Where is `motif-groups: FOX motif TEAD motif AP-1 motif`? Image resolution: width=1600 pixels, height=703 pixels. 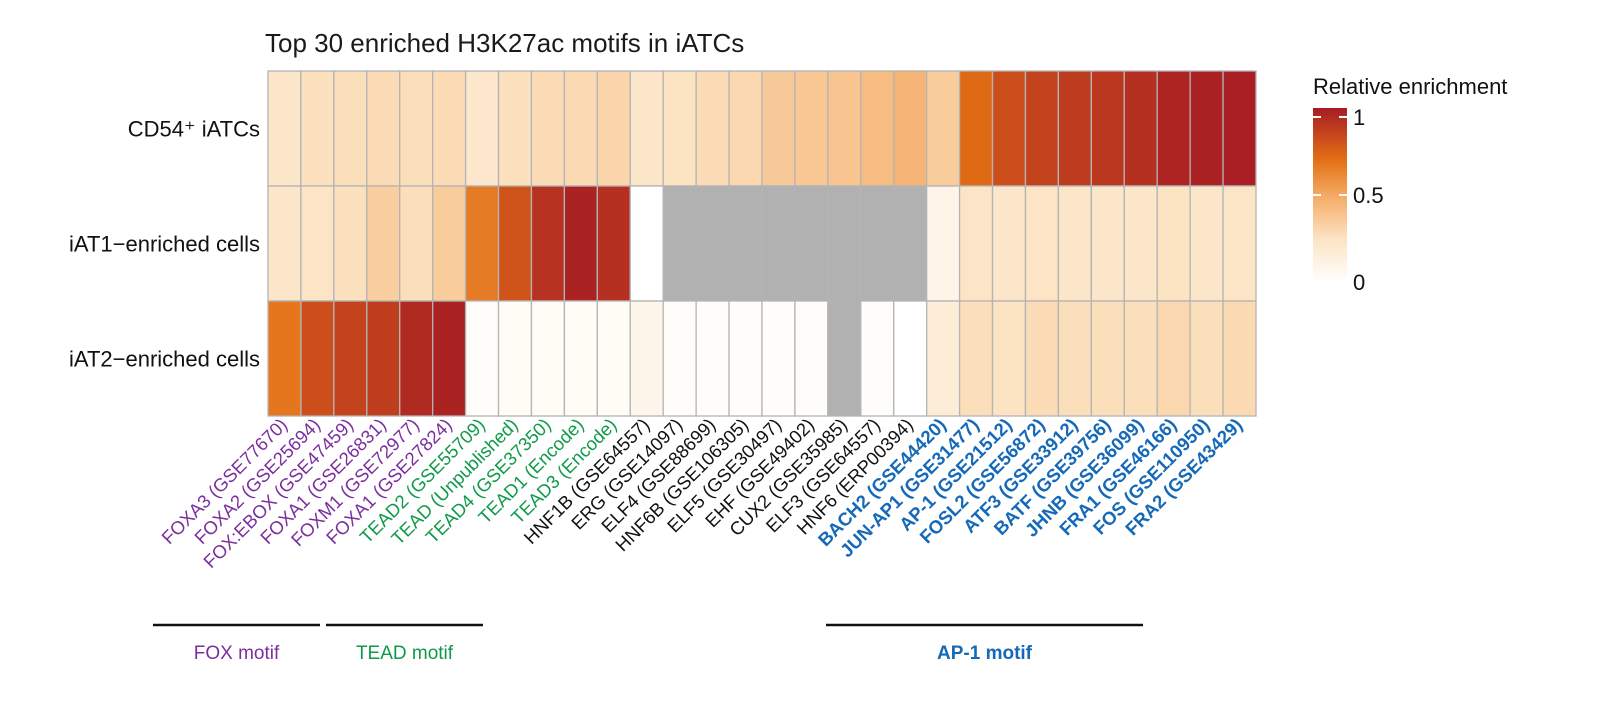
motif-groups: FOX motif TEAD motif AP-1 motif is located at coordinates (648, 643).